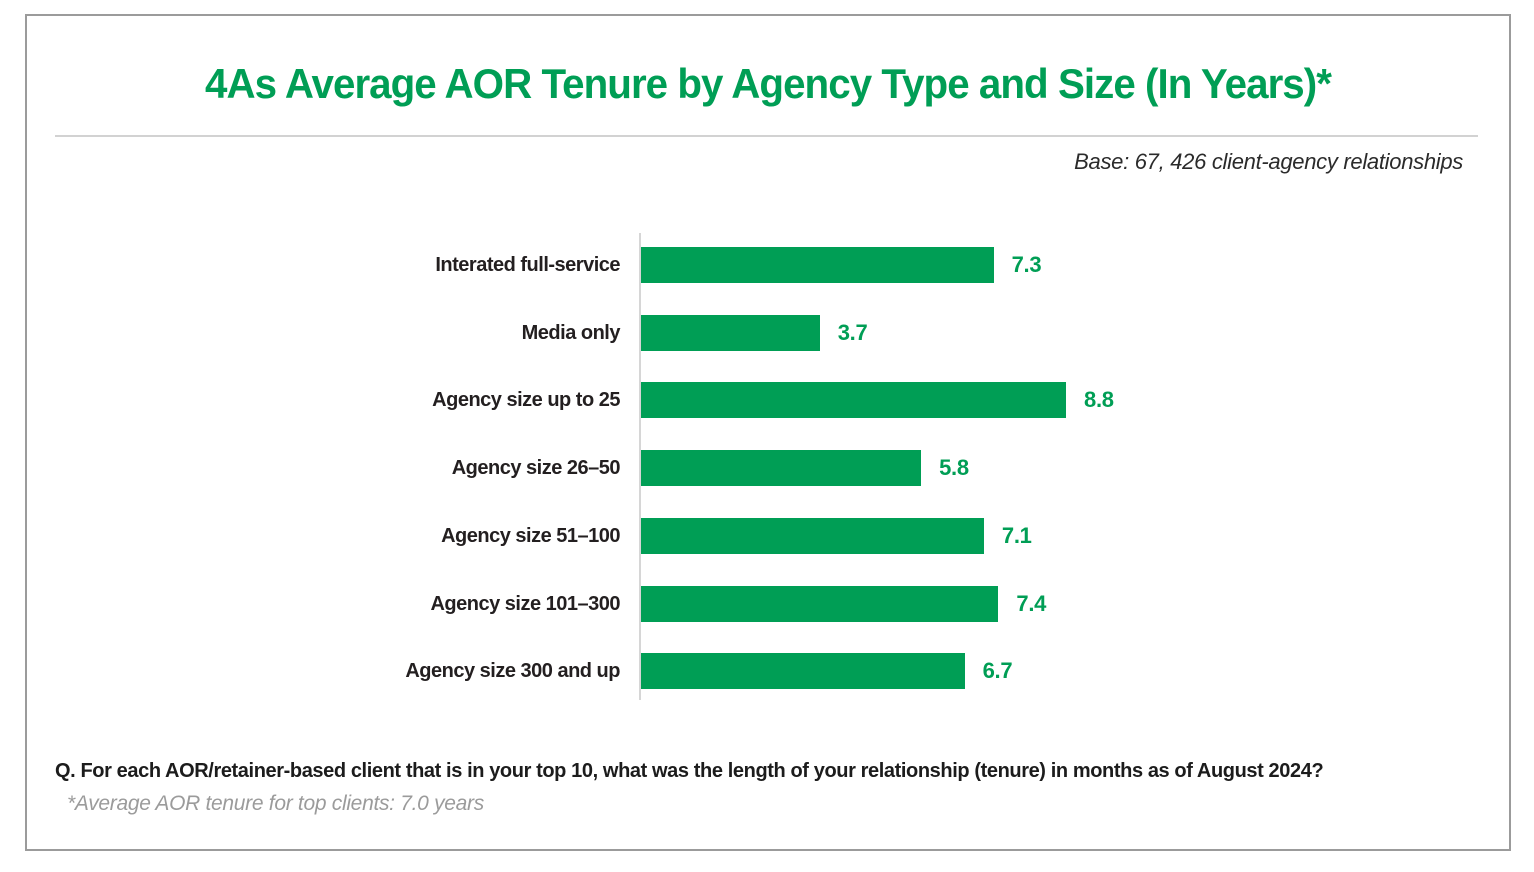 The image size is (1534, 872). I want to click on category-label: Media only, so click(571, 332).